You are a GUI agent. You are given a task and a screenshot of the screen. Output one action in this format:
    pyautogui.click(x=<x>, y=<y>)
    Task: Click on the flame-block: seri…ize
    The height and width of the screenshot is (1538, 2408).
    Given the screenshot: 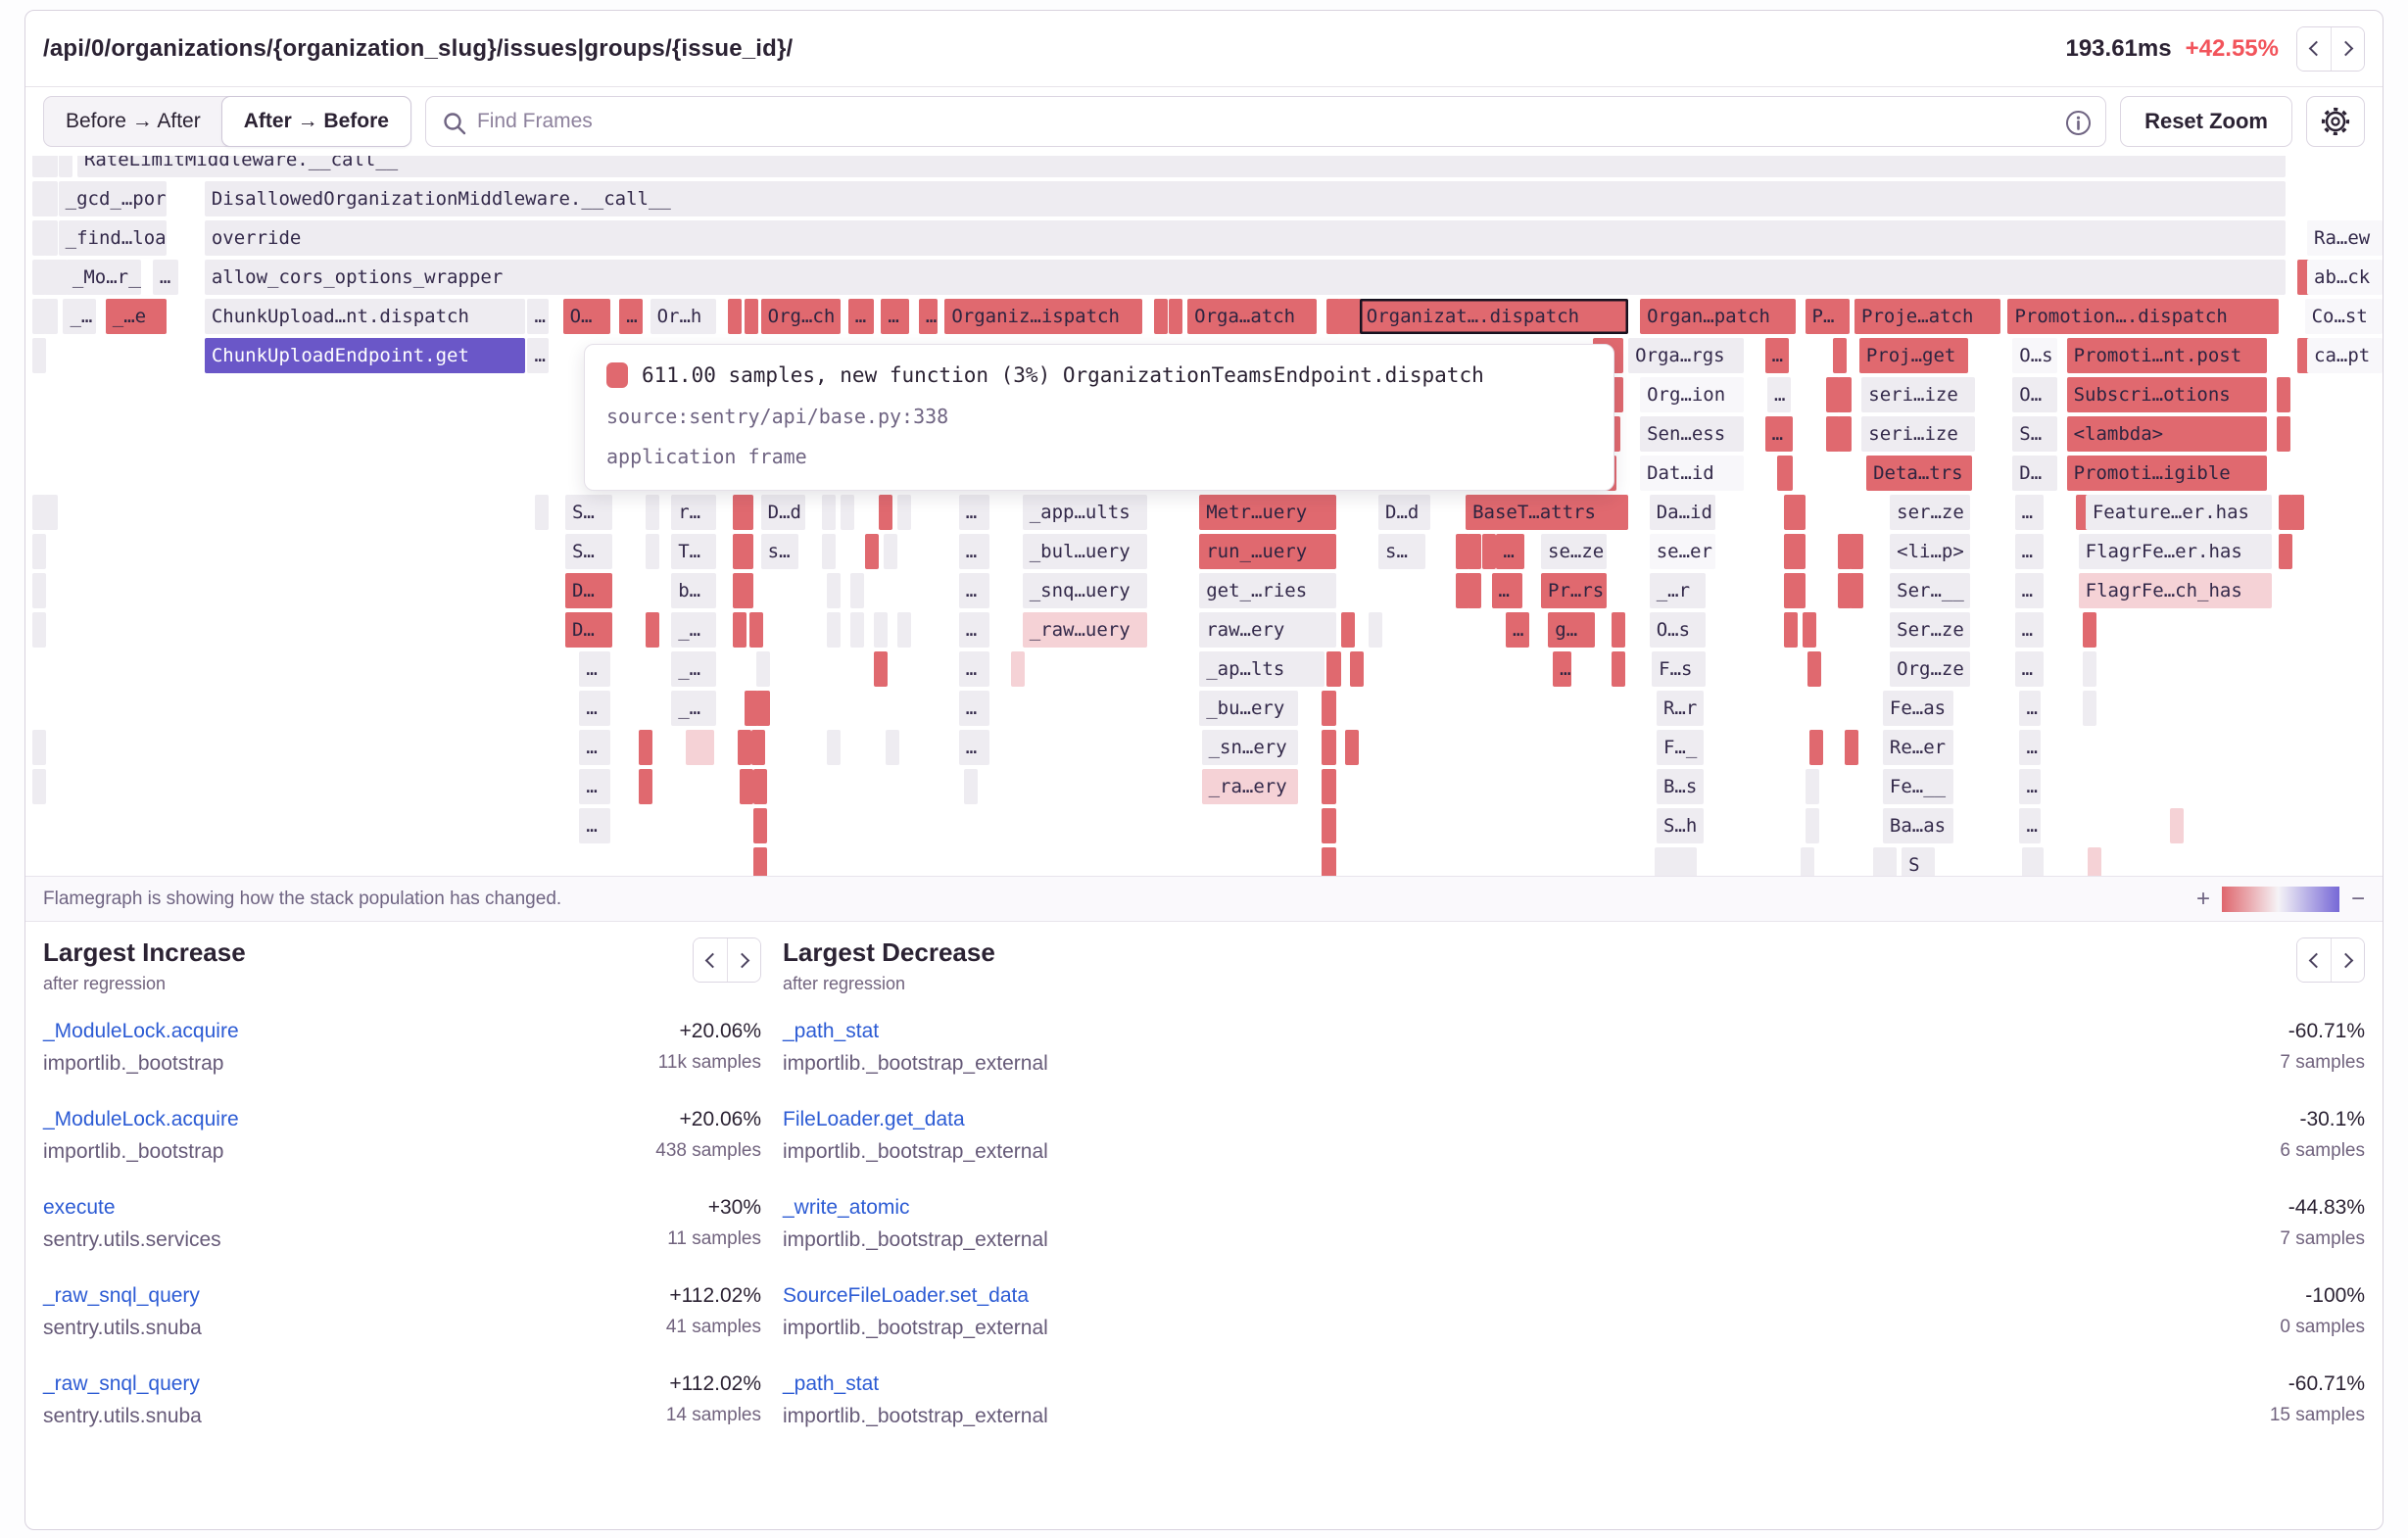 What is the action you would take?
    pyautogui.click(x=1918, y=434)
    